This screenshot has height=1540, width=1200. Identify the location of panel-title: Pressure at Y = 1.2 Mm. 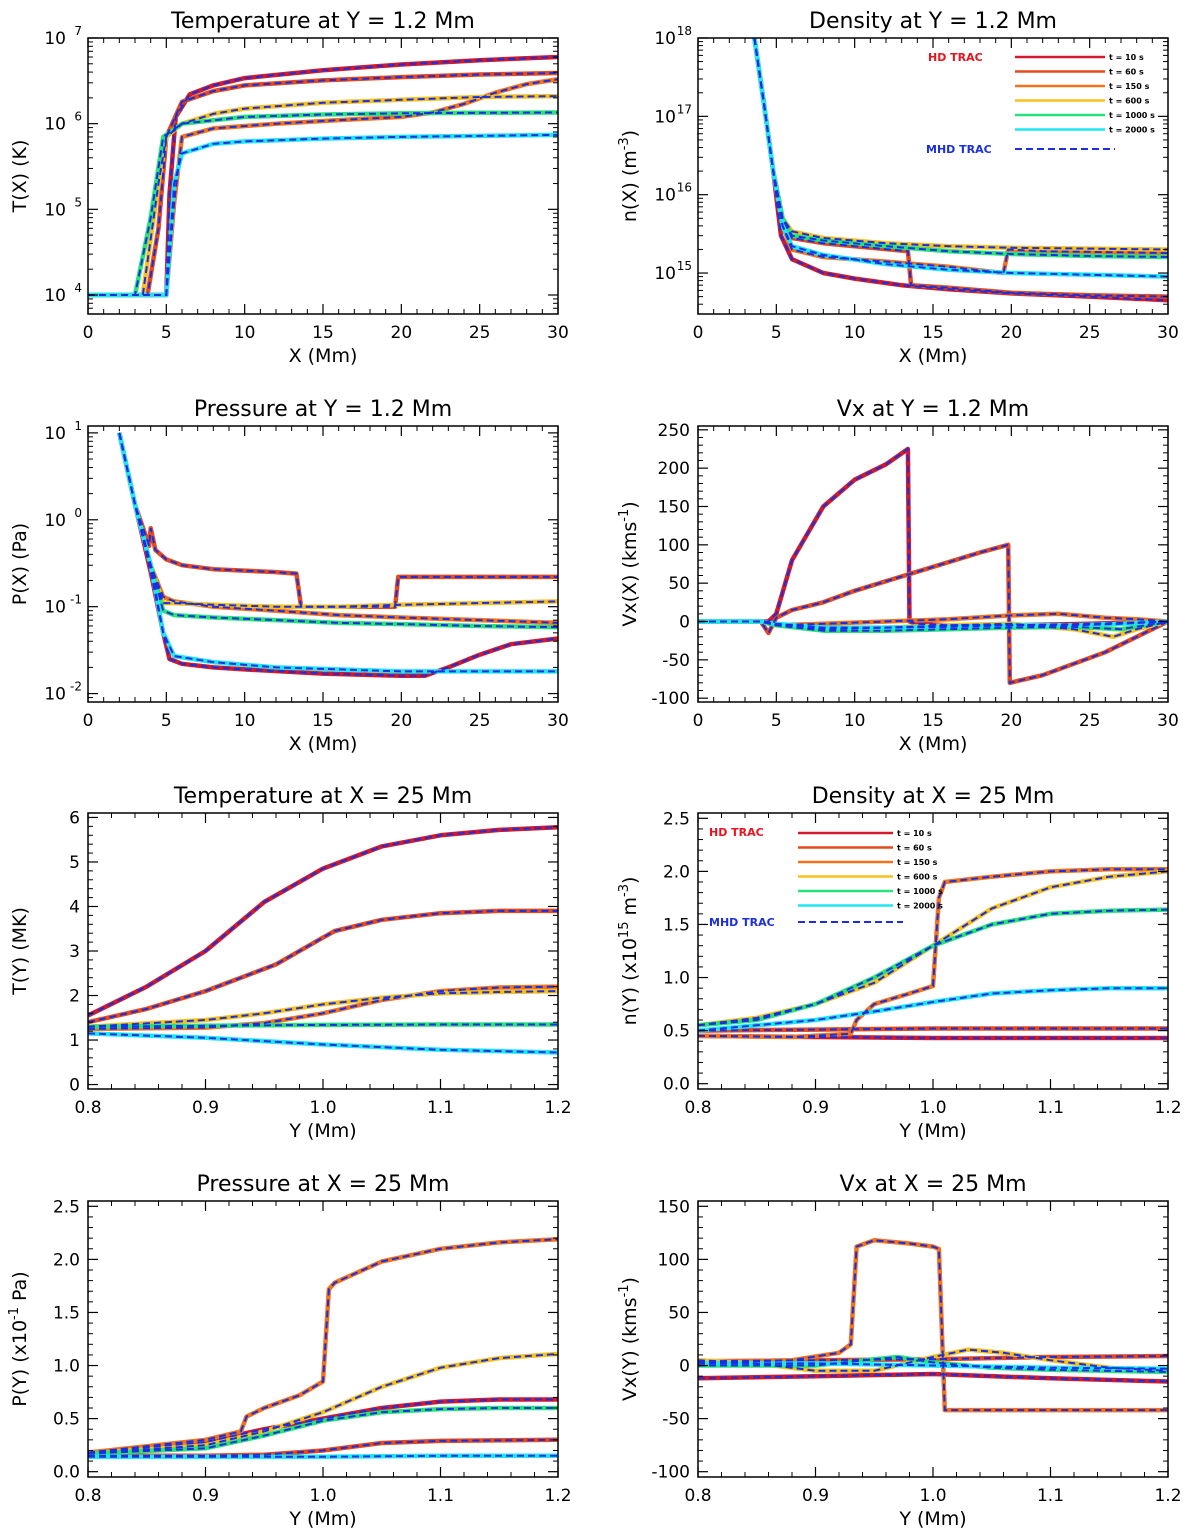
(323, 409).